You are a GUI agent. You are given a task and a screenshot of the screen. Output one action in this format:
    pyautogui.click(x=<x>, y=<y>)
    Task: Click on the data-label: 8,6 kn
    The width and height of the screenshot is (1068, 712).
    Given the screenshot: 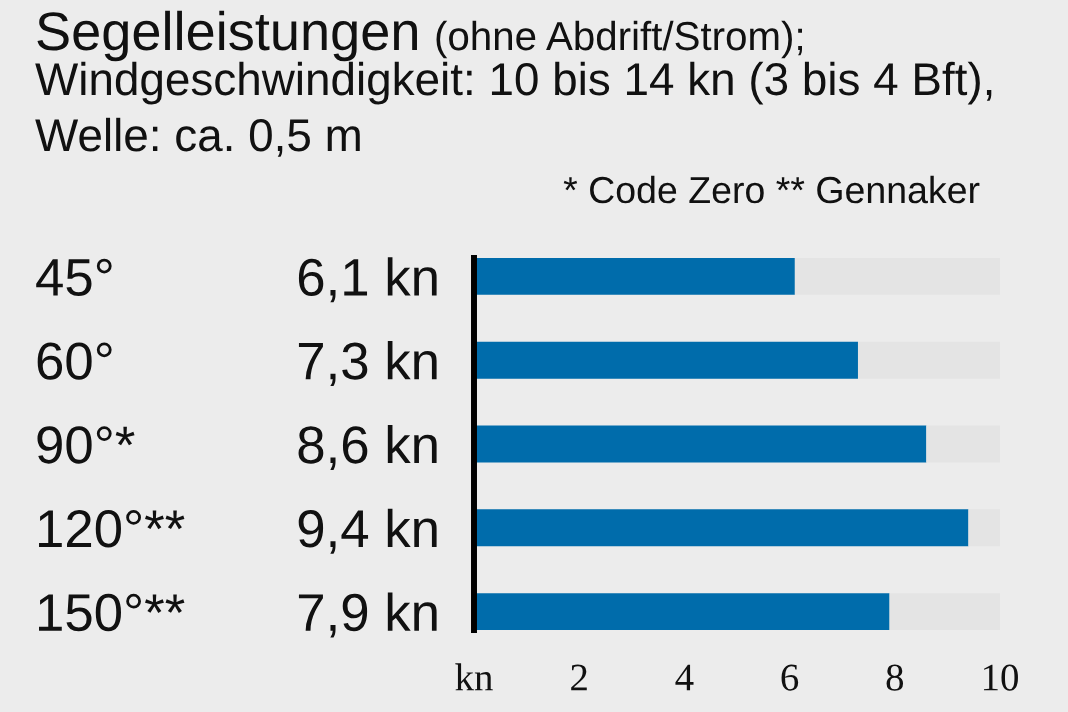 What is the action you would take?
    pyautogui.click(x=367, y=447)
    